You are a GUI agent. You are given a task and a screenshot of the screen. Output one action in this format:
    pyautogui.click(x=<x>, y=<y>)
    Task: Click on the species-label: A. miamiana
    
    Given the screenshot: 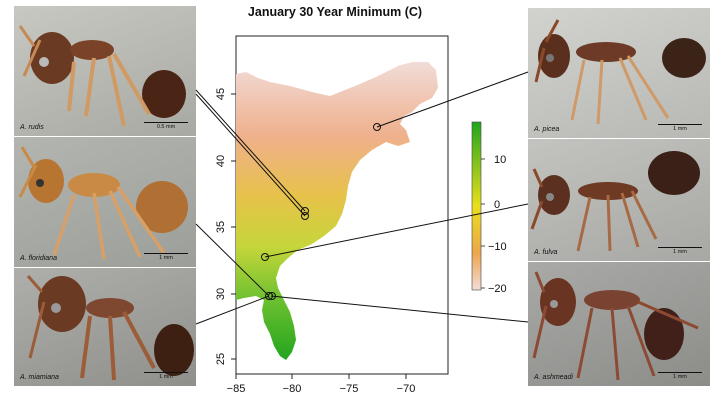 What is the action you would take?
    pyautogui.click(x=39, y=377)
    